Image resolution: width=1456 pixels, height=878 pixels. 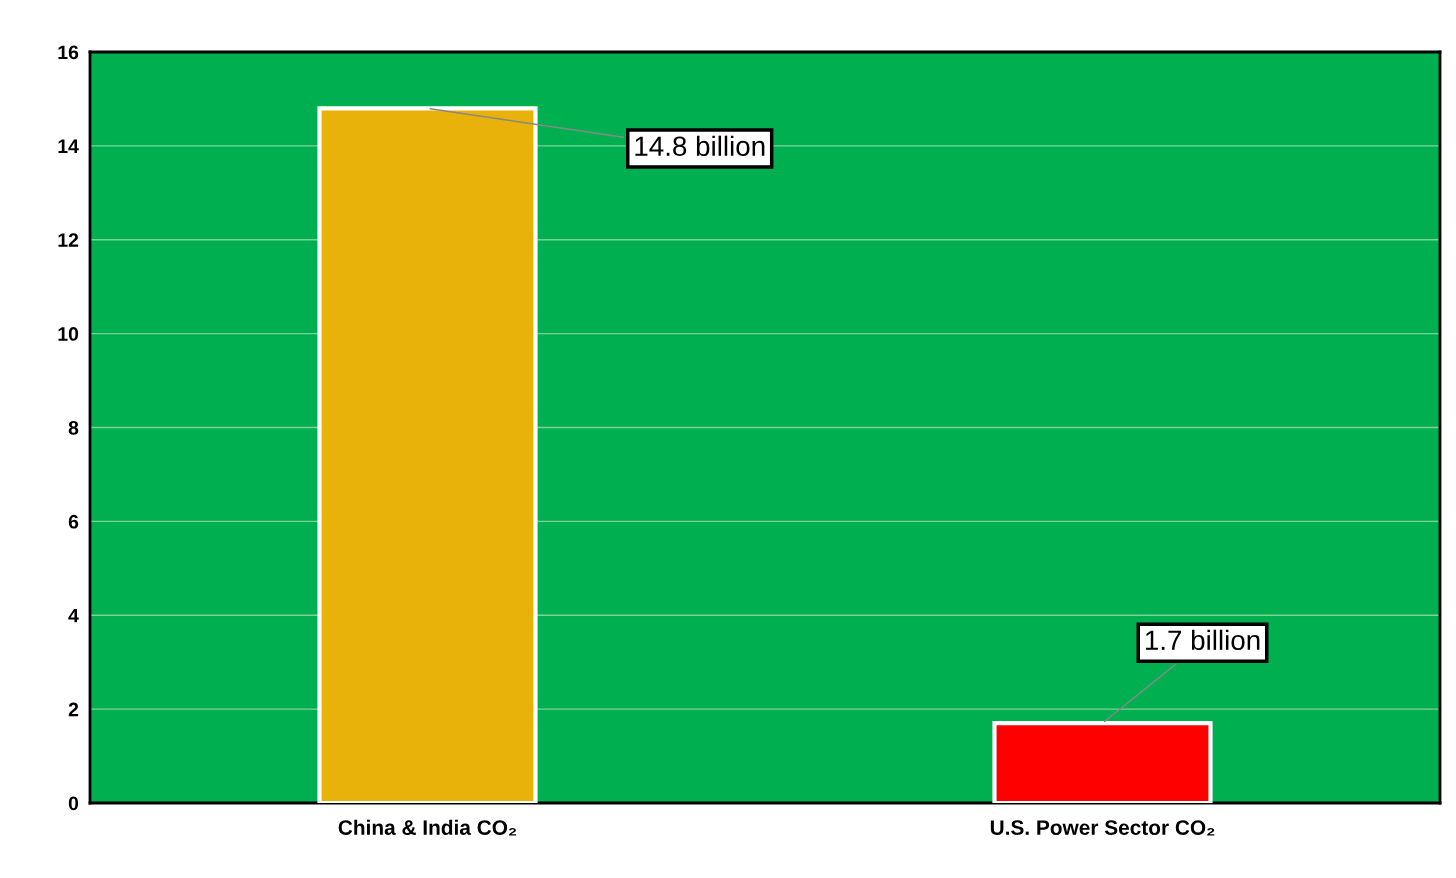 I want to click on y-tick-label: 14, so click(x=68, y=146).